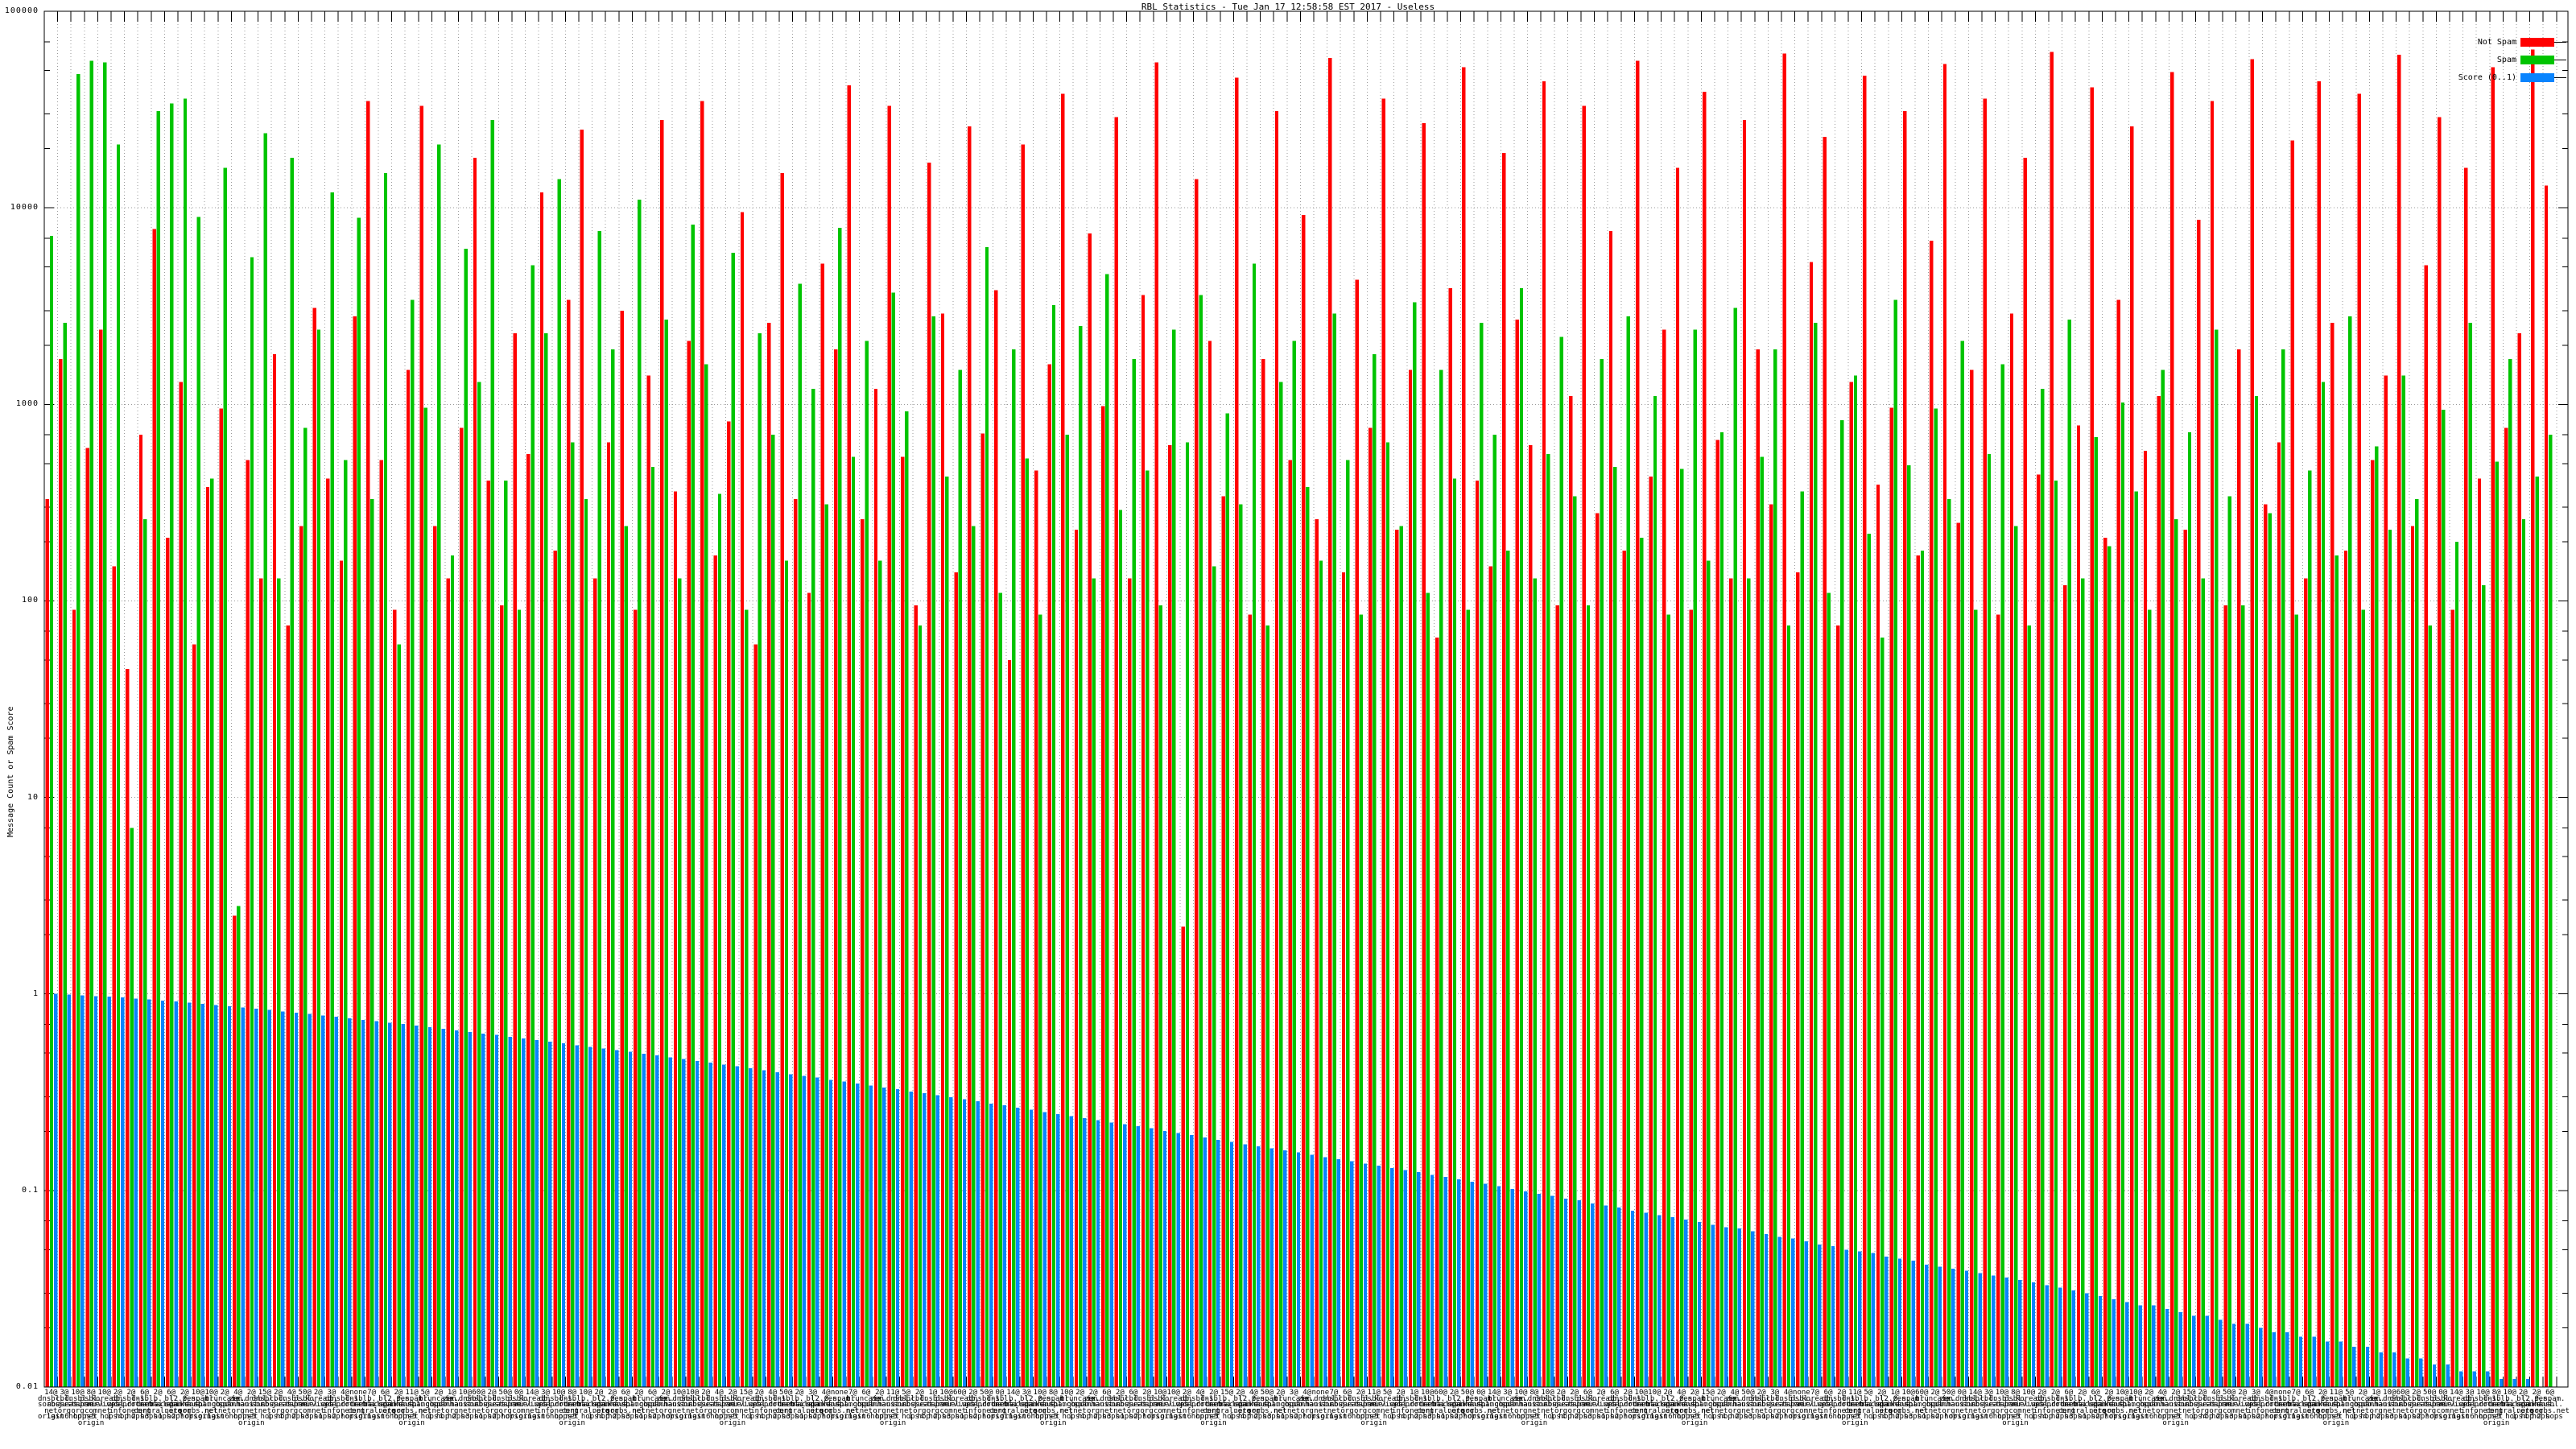 Image resolution: width=2576 pixels, height=1449 pixels. Describe the element at coordinates (2469, 1405) in the screenshot. I see `x-axis-label: 3@ db. wpbl. info last hop` at that location.